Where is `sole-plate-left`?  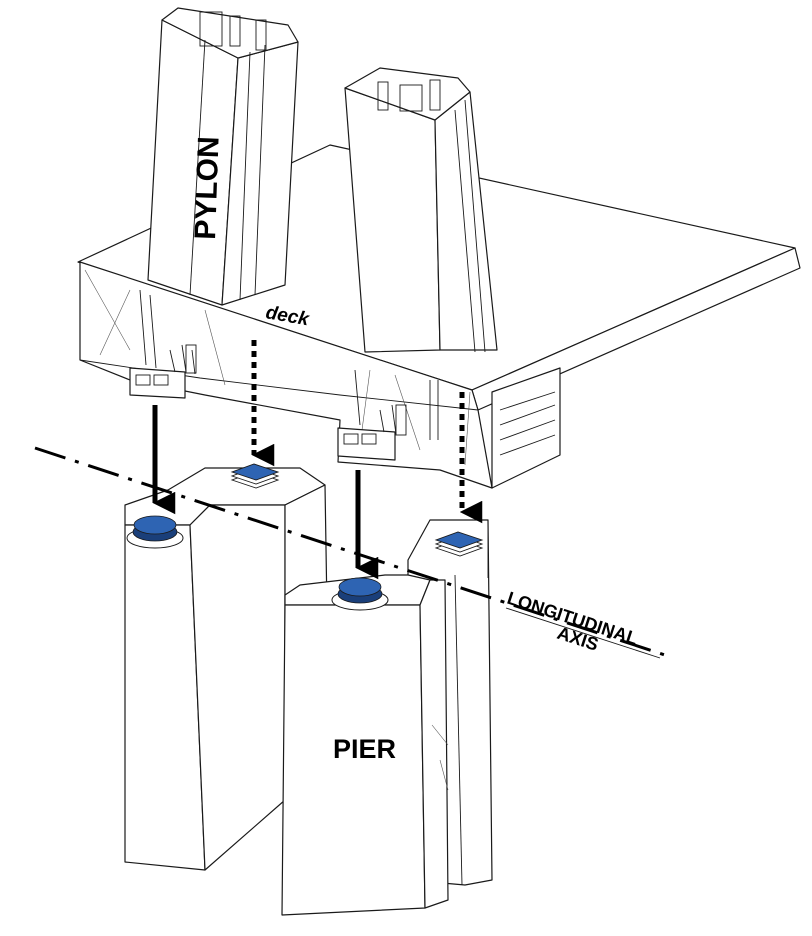
sole-plate-left is located at coordinates (157, 383).